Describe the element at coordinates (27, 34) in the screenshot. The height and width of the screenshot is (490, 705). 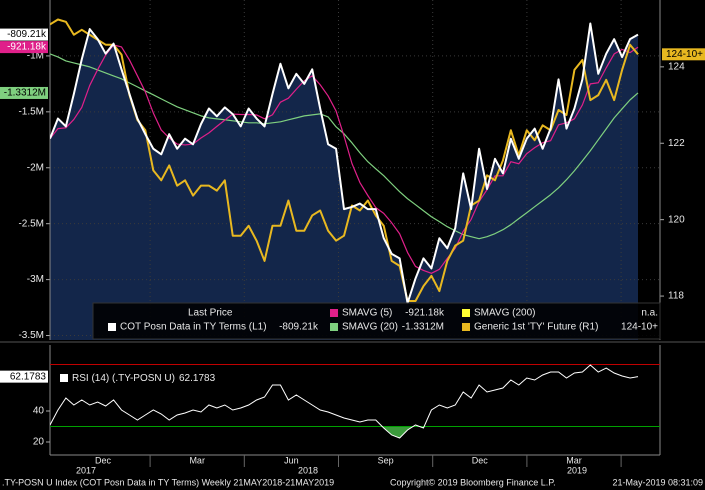
I see `last-value-label: -809.21k` at that location.